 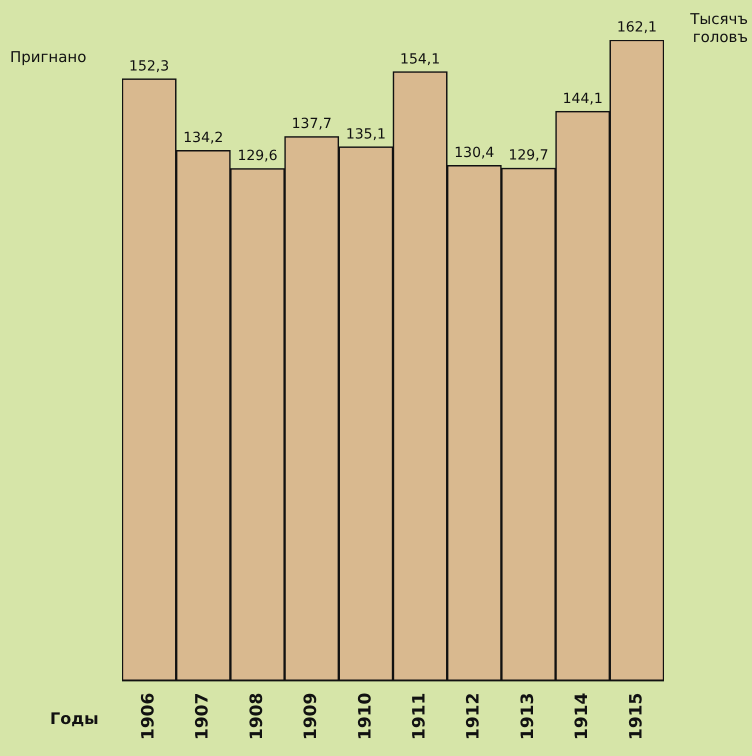 I want to click on x-axis-title: Годы, so click(x=74, y=718).